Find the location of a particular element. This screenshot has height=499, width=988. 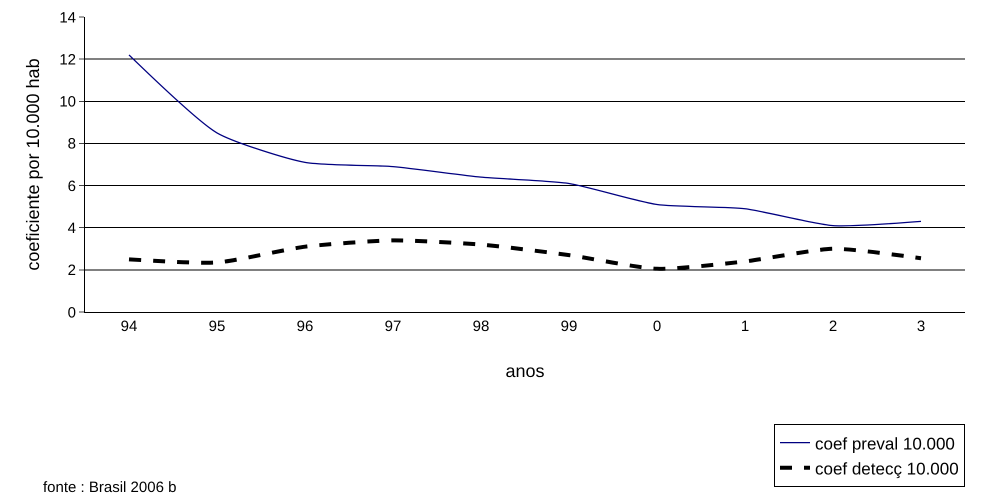

x-tick-label: 96 is located at coordinates (305, 326).